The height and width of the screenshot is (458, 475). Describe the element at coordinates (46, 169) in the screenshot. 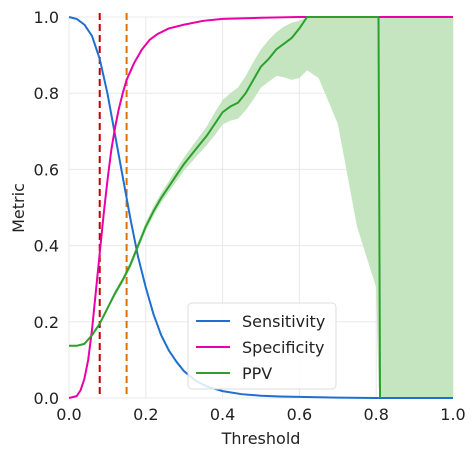

I see `y-tick-label: 0.6` at that location.